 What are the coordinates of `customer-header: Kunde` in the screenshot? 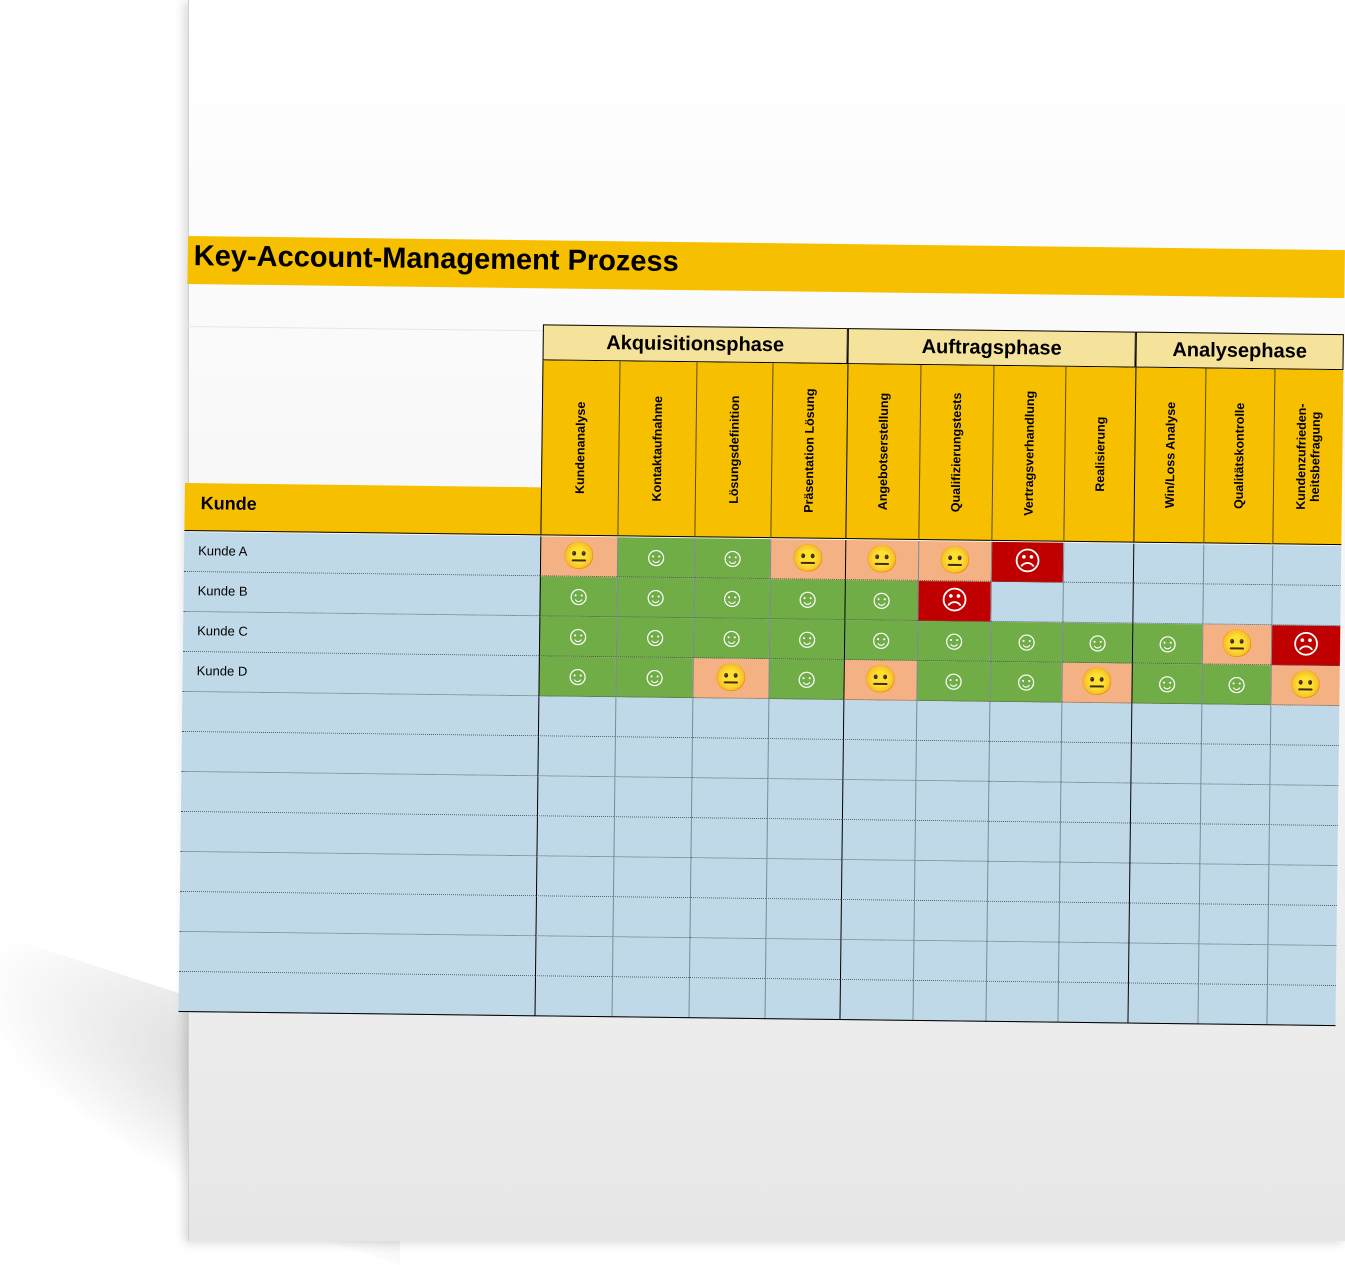 It's located at (362, 509).